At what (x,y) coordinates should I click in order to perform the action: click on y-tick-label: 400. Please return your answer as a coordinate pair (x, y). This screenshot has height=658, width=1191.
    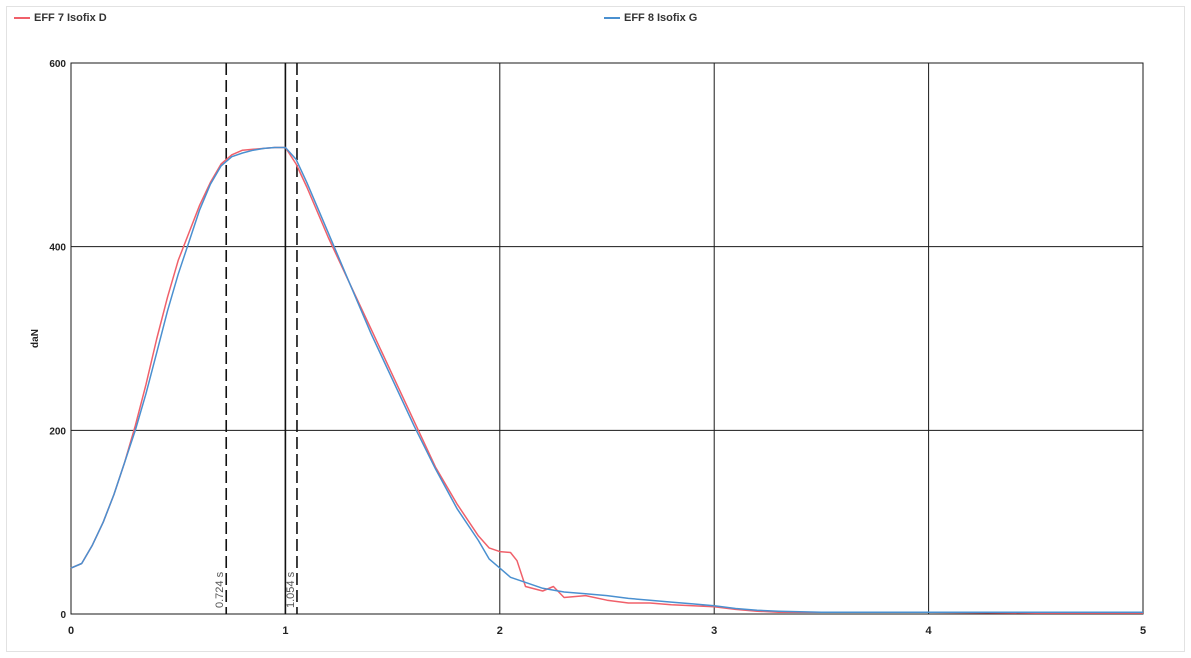
    Looking at the image, I should click on (57, 248).